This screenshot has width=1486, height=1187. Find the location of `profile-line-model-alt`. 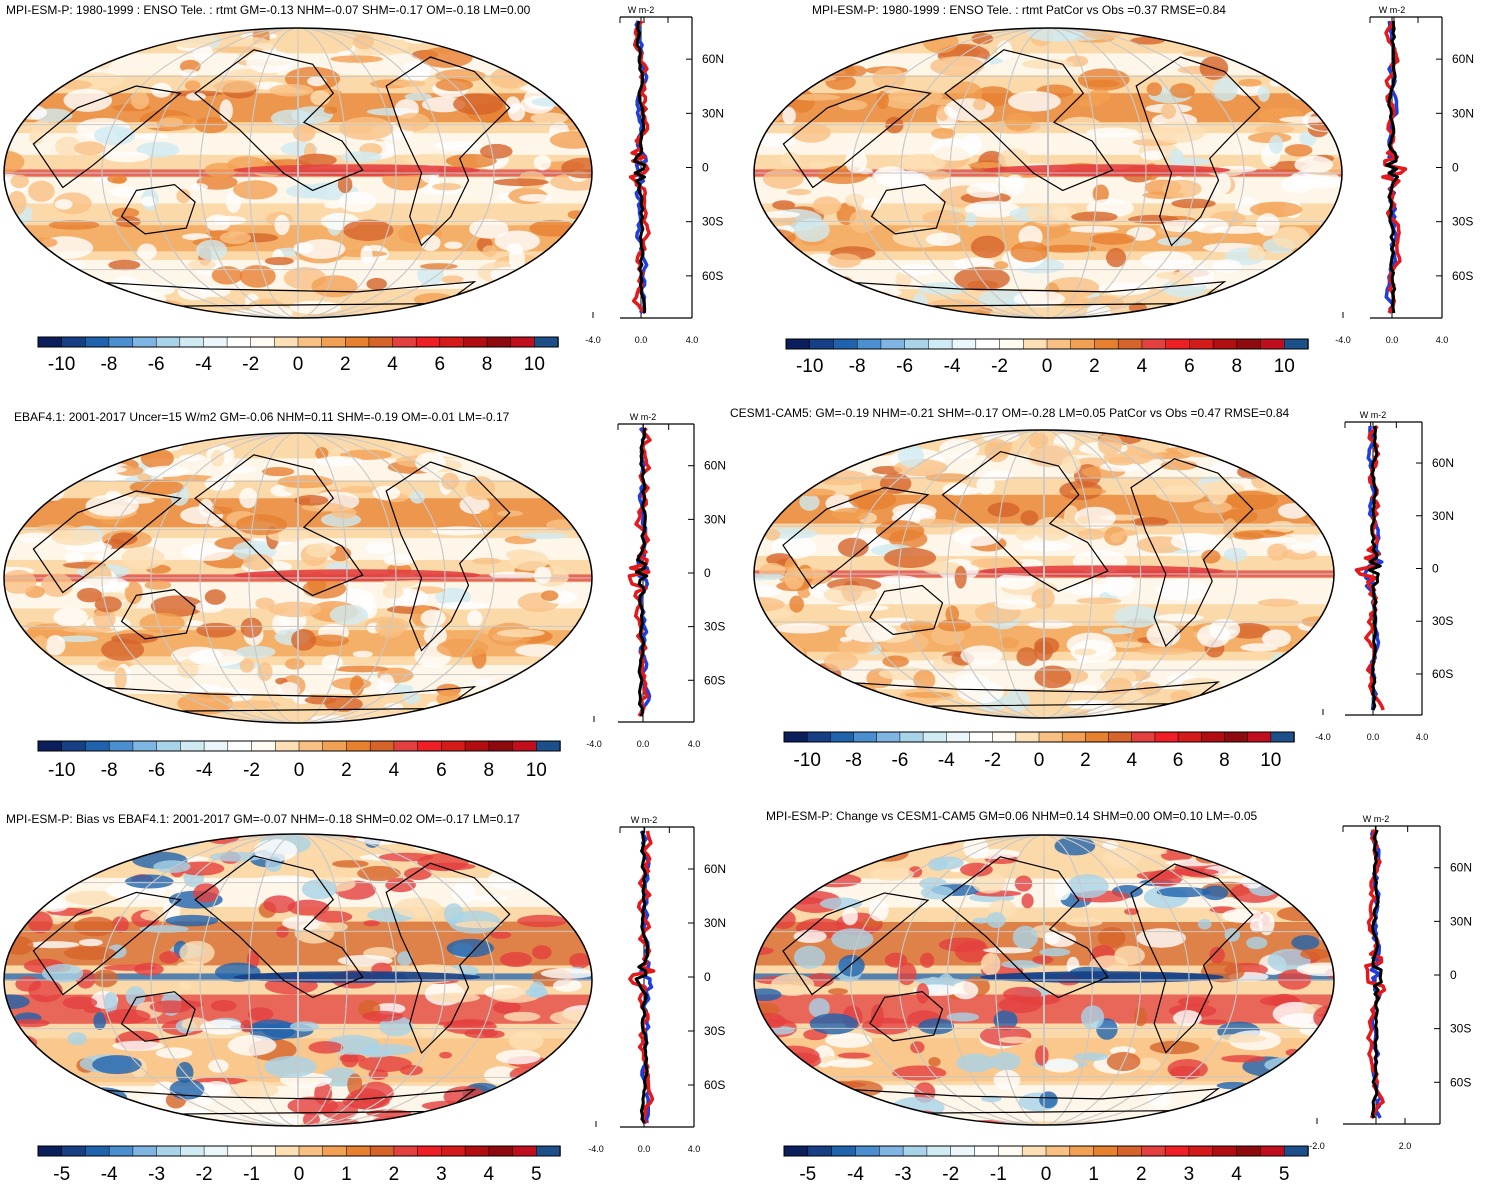

profile-line-model-alt is located at coordinates (646, 977).